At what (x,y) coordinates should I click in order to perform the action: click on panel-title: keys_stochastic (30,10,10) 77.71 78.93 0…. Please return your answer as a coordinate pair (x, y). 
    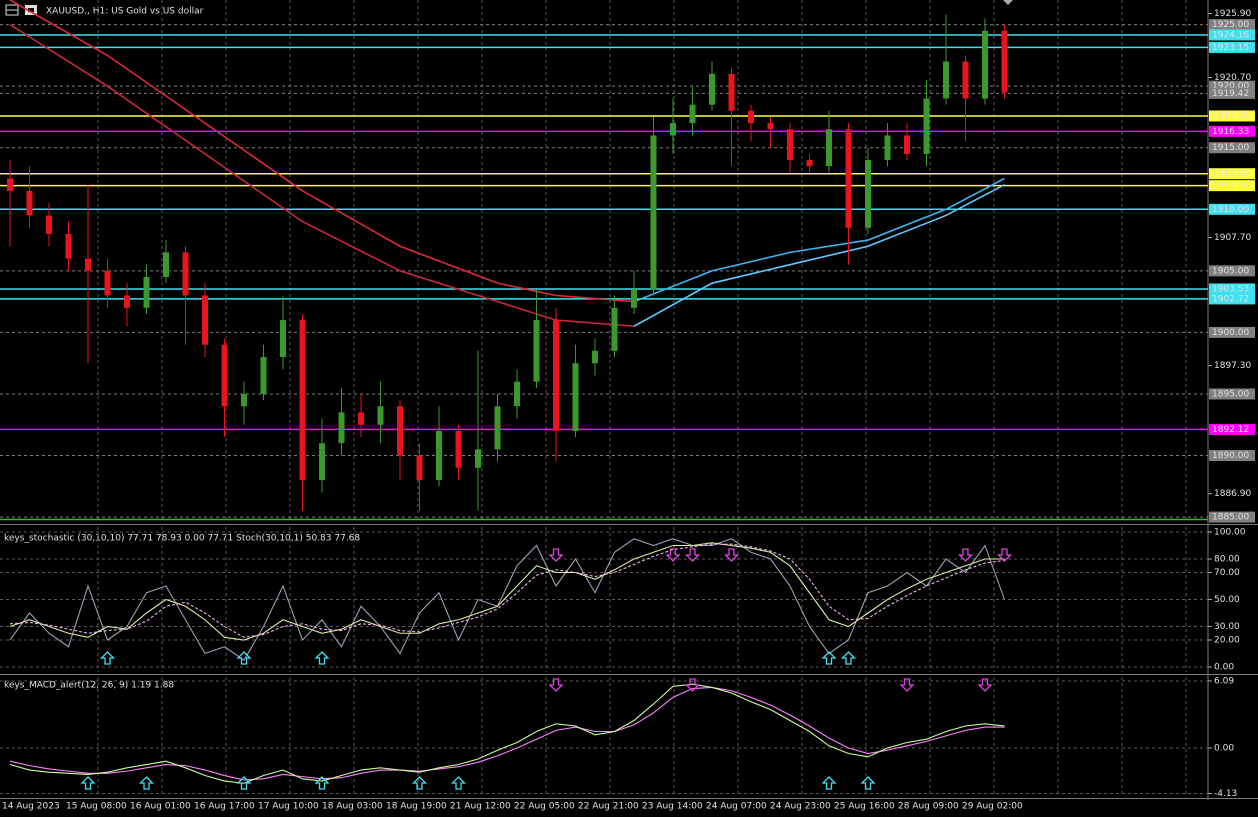
    Looking at the image, I should click on (182, 539).